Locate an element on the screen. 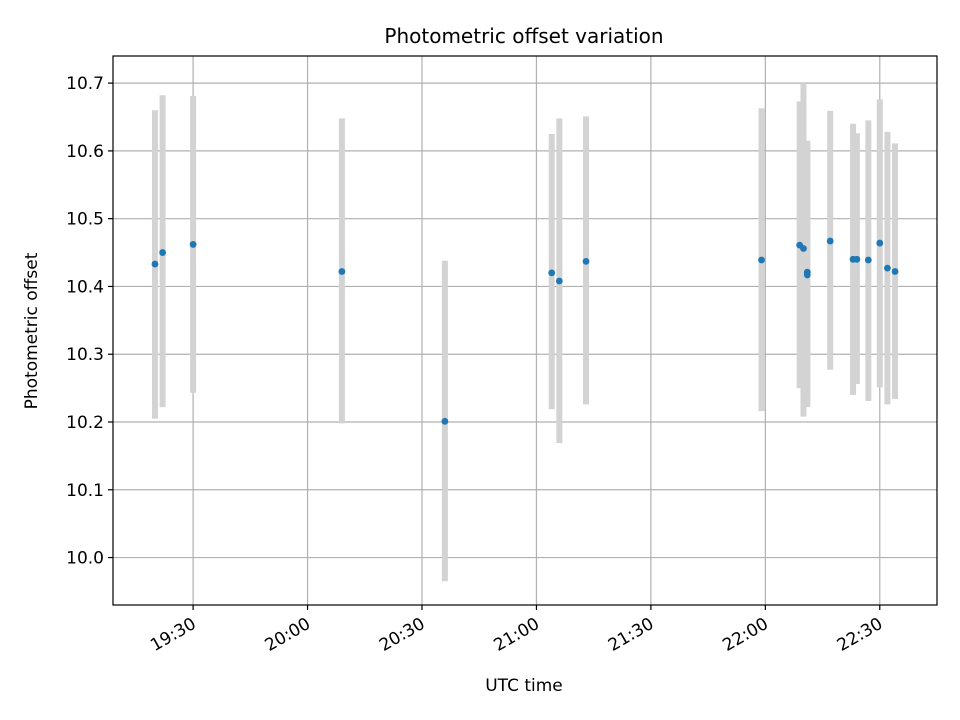 The image size is (960, 720). y-tick-label: 10.0 is located at coordinates (85, 559).